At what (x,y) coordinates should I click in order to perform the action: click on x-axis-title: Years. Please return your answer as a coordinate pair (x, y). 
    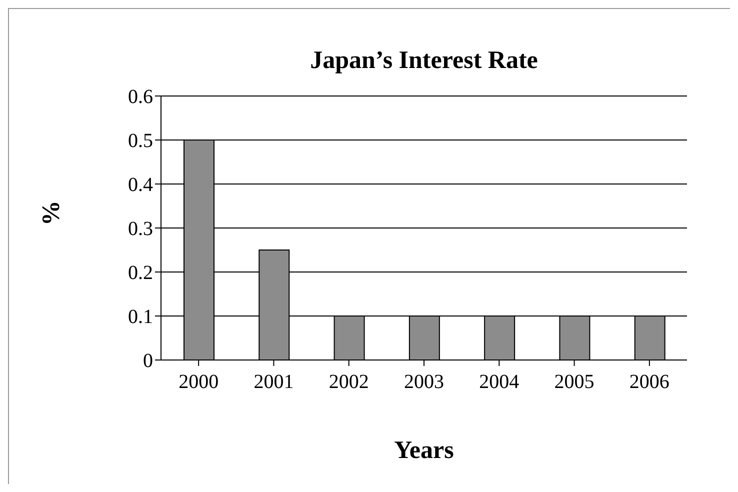
    Looking at the image, I should click on (424, 451).